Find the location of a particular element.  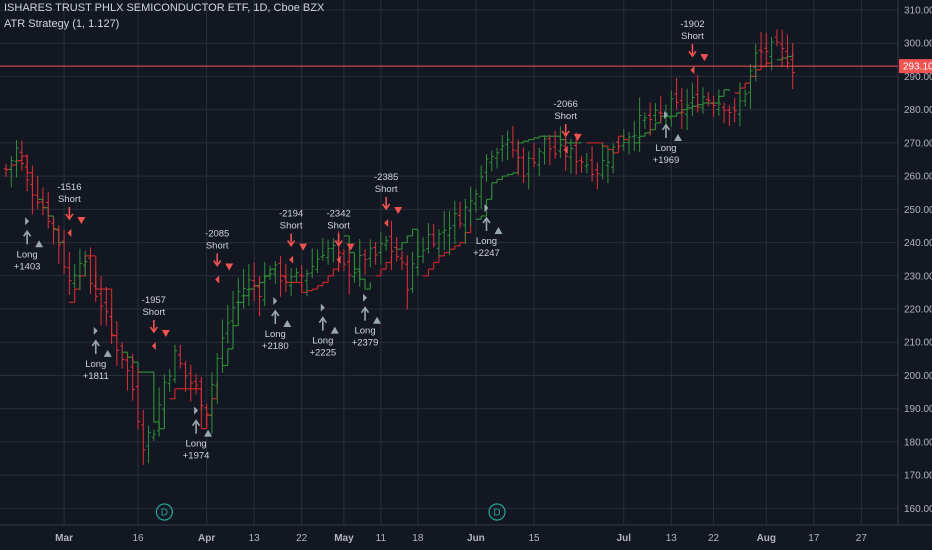

x-tick-label: May is located at coordinates (344, 538).